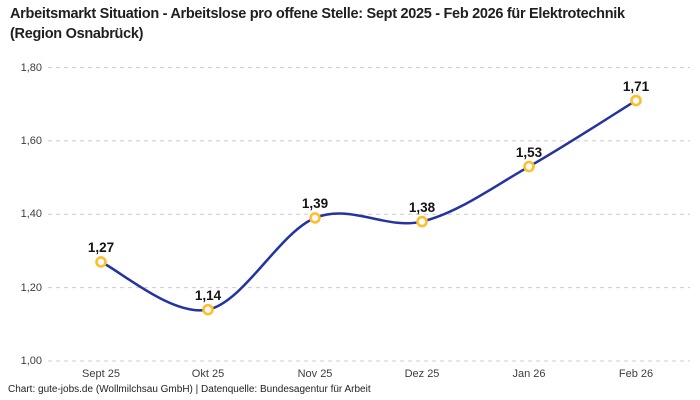  I want to click on data-point-value-label: 1,71, so click(636, 86).